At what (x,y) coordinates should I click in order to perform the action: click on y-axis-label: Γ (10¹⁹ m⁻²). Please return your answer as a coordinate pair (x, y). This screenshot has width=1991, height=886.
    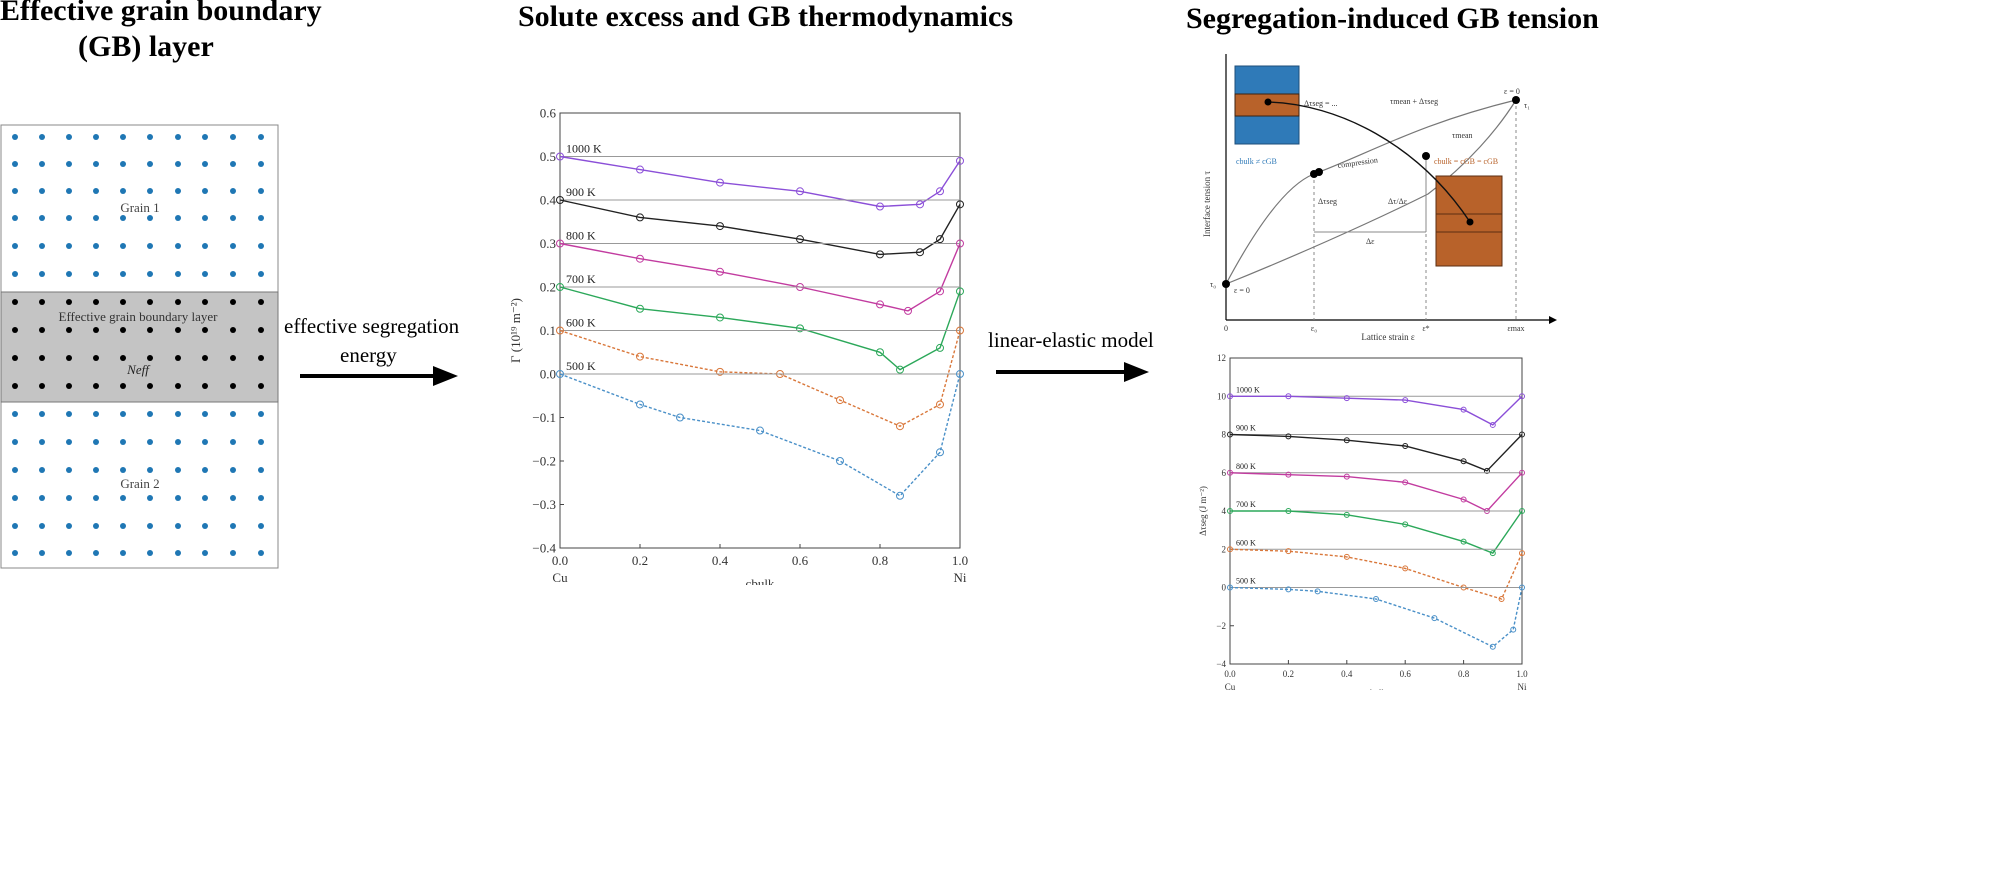
    Looking at the image, I should click on (515, 330).